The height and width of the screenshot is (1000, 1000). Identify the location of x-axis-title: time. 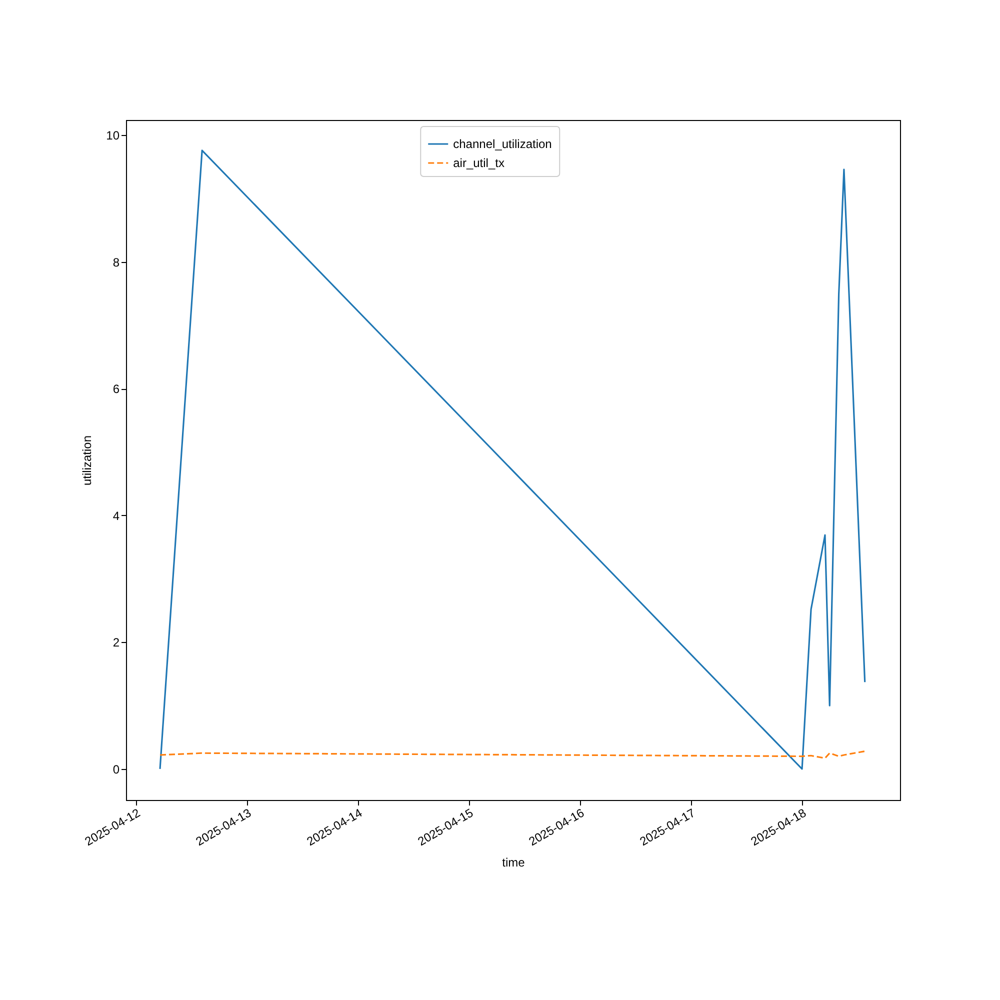
(514, 863).